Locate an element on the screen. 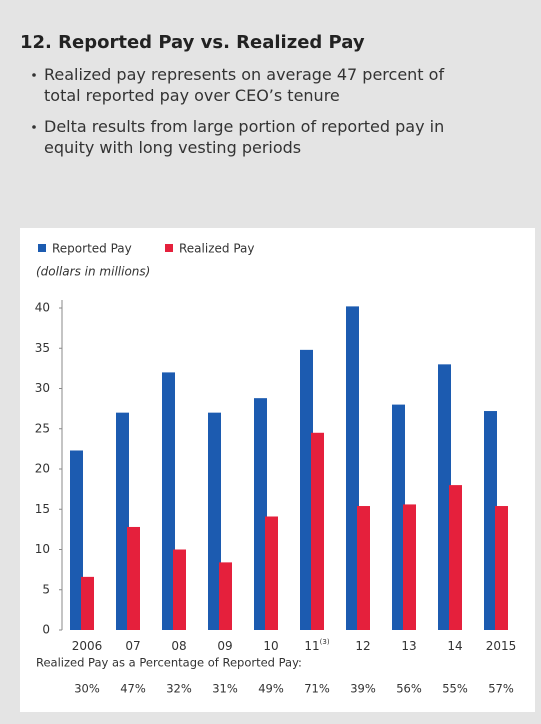 The width and height of the screenshot is (541, 724). x-tick-text: 10 is located at coordinates (270, 646).